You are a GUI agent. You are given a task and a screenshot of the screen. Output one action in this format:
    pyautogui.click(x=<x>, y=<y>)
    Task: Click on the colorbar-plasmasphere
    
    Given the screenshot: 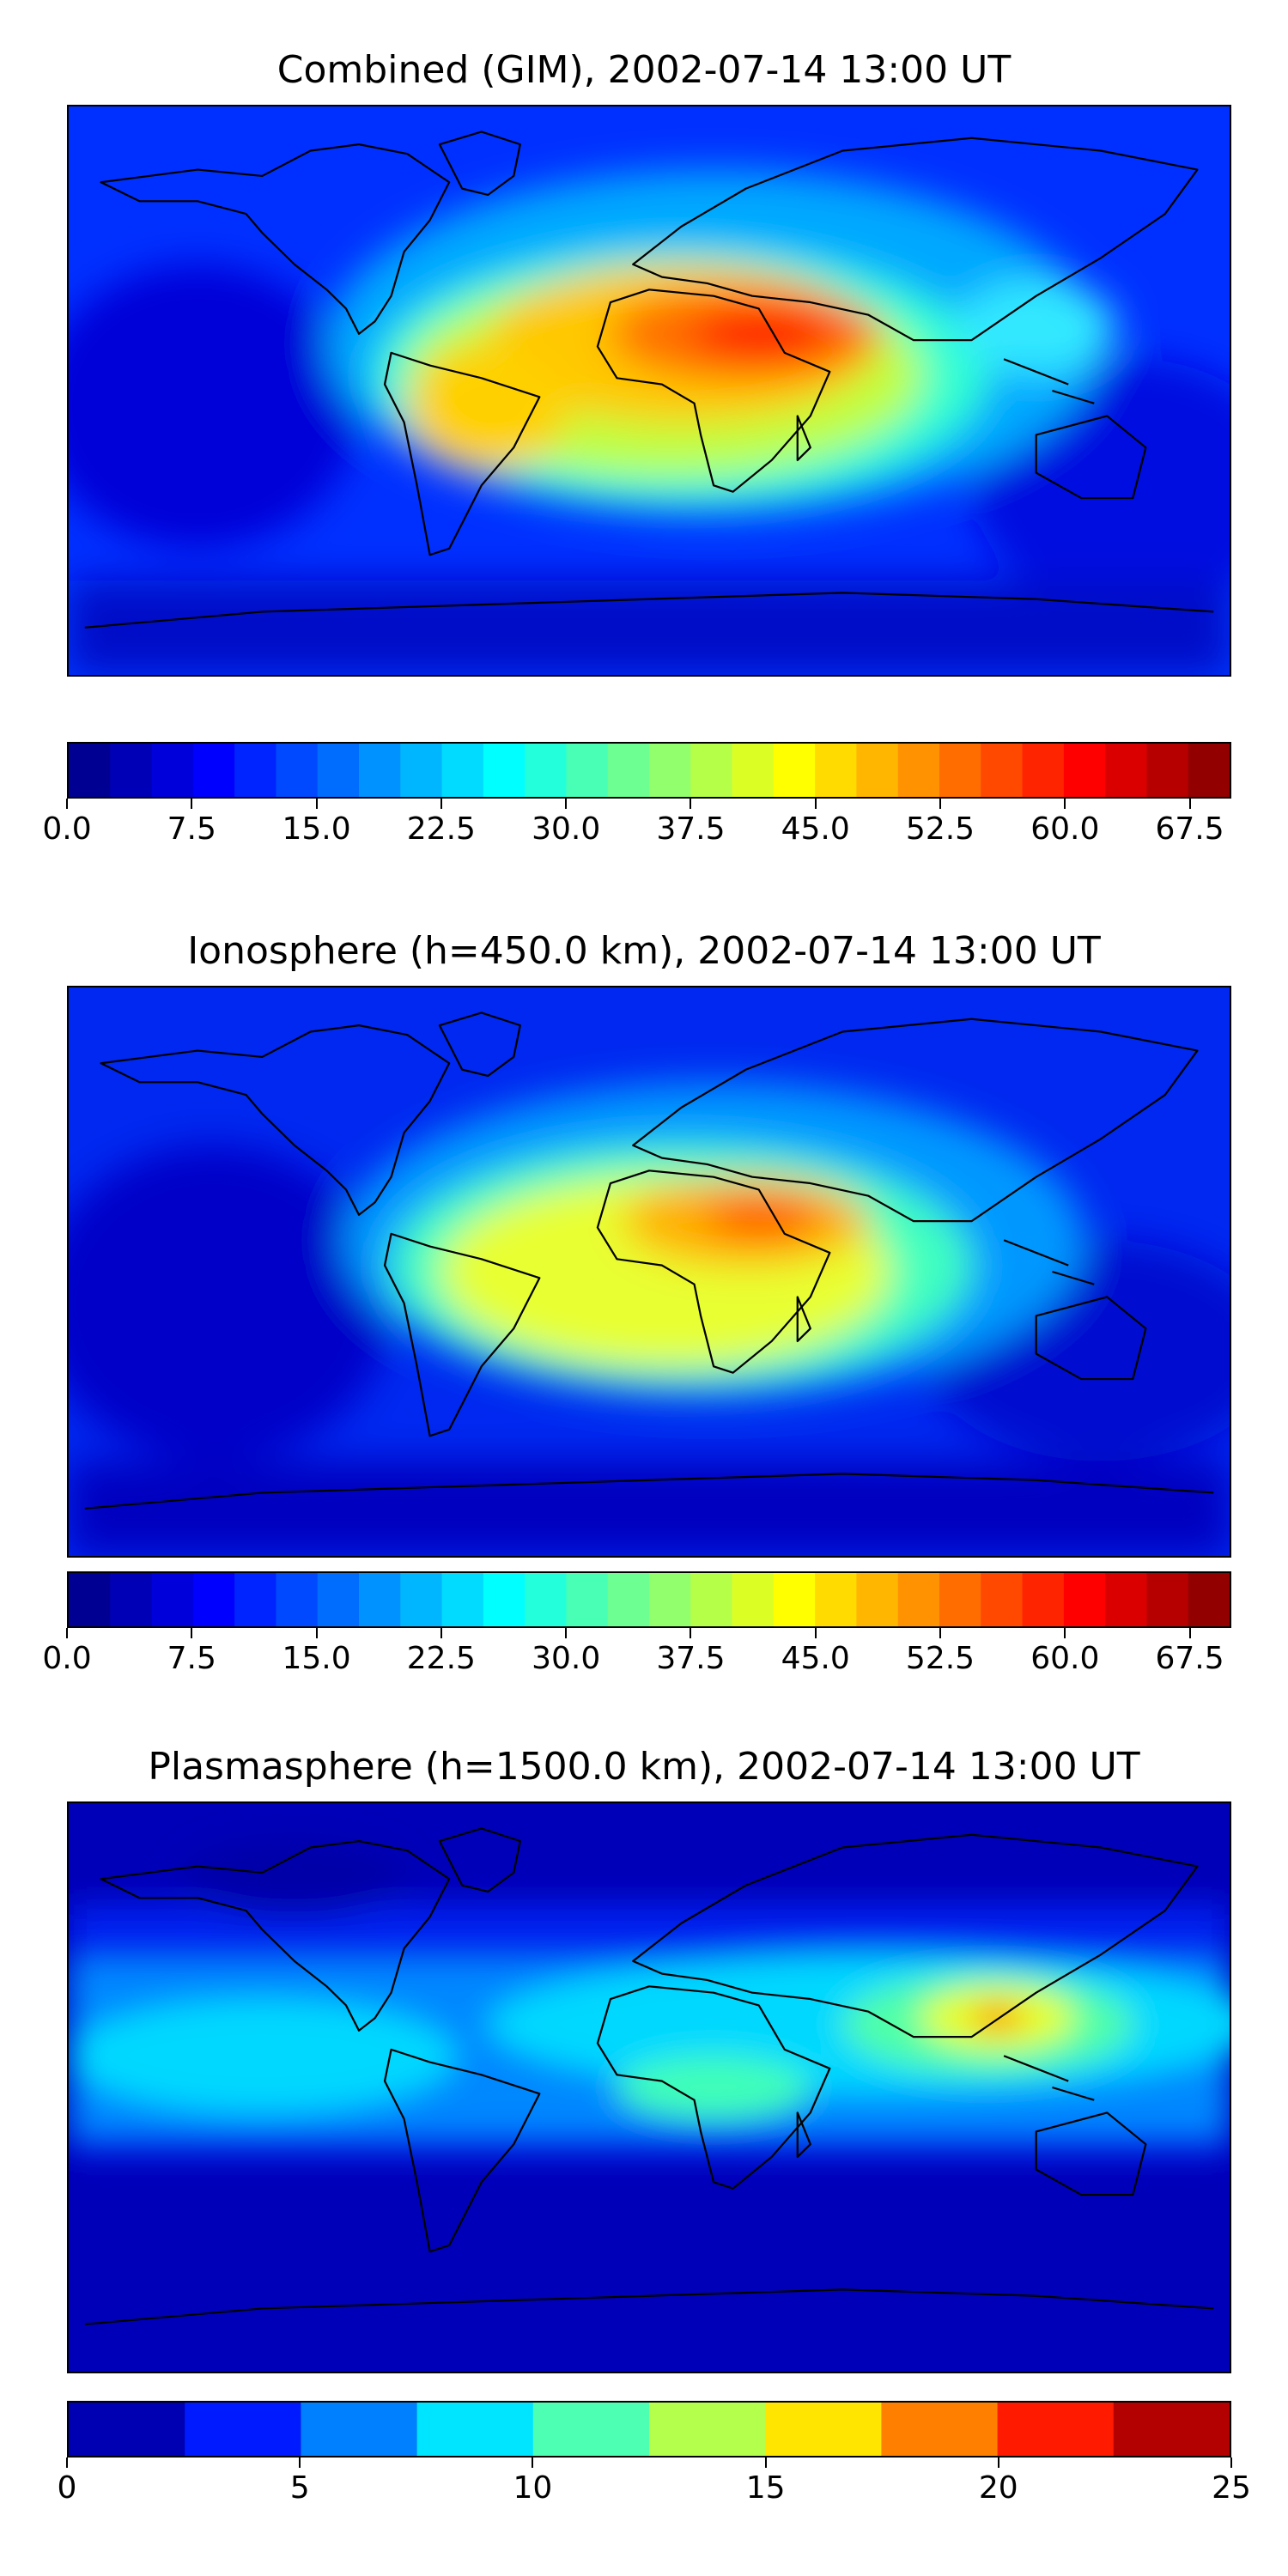 What is the action you would take?
    pyautogui.click(x=649, y=2429)
    